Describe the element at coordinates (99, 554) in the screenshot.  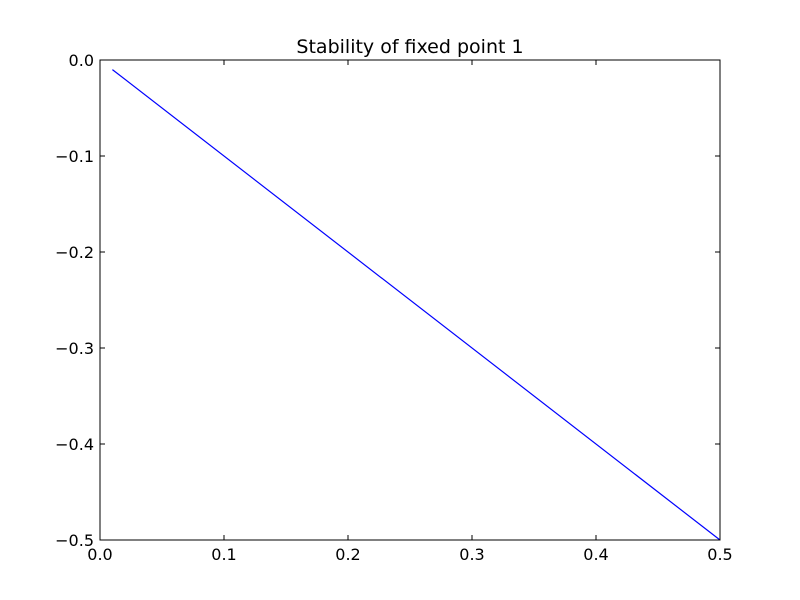
I see `x-tick-label: 0.0` at that location.